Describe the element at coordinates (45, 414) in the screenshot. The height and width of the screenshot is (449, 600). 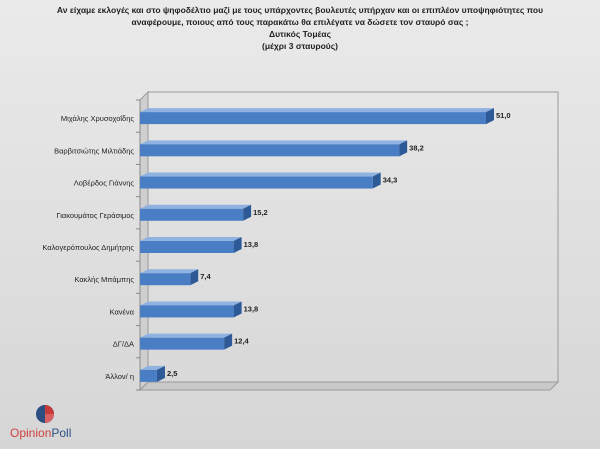
I see `logo-globe-icon` at that location.